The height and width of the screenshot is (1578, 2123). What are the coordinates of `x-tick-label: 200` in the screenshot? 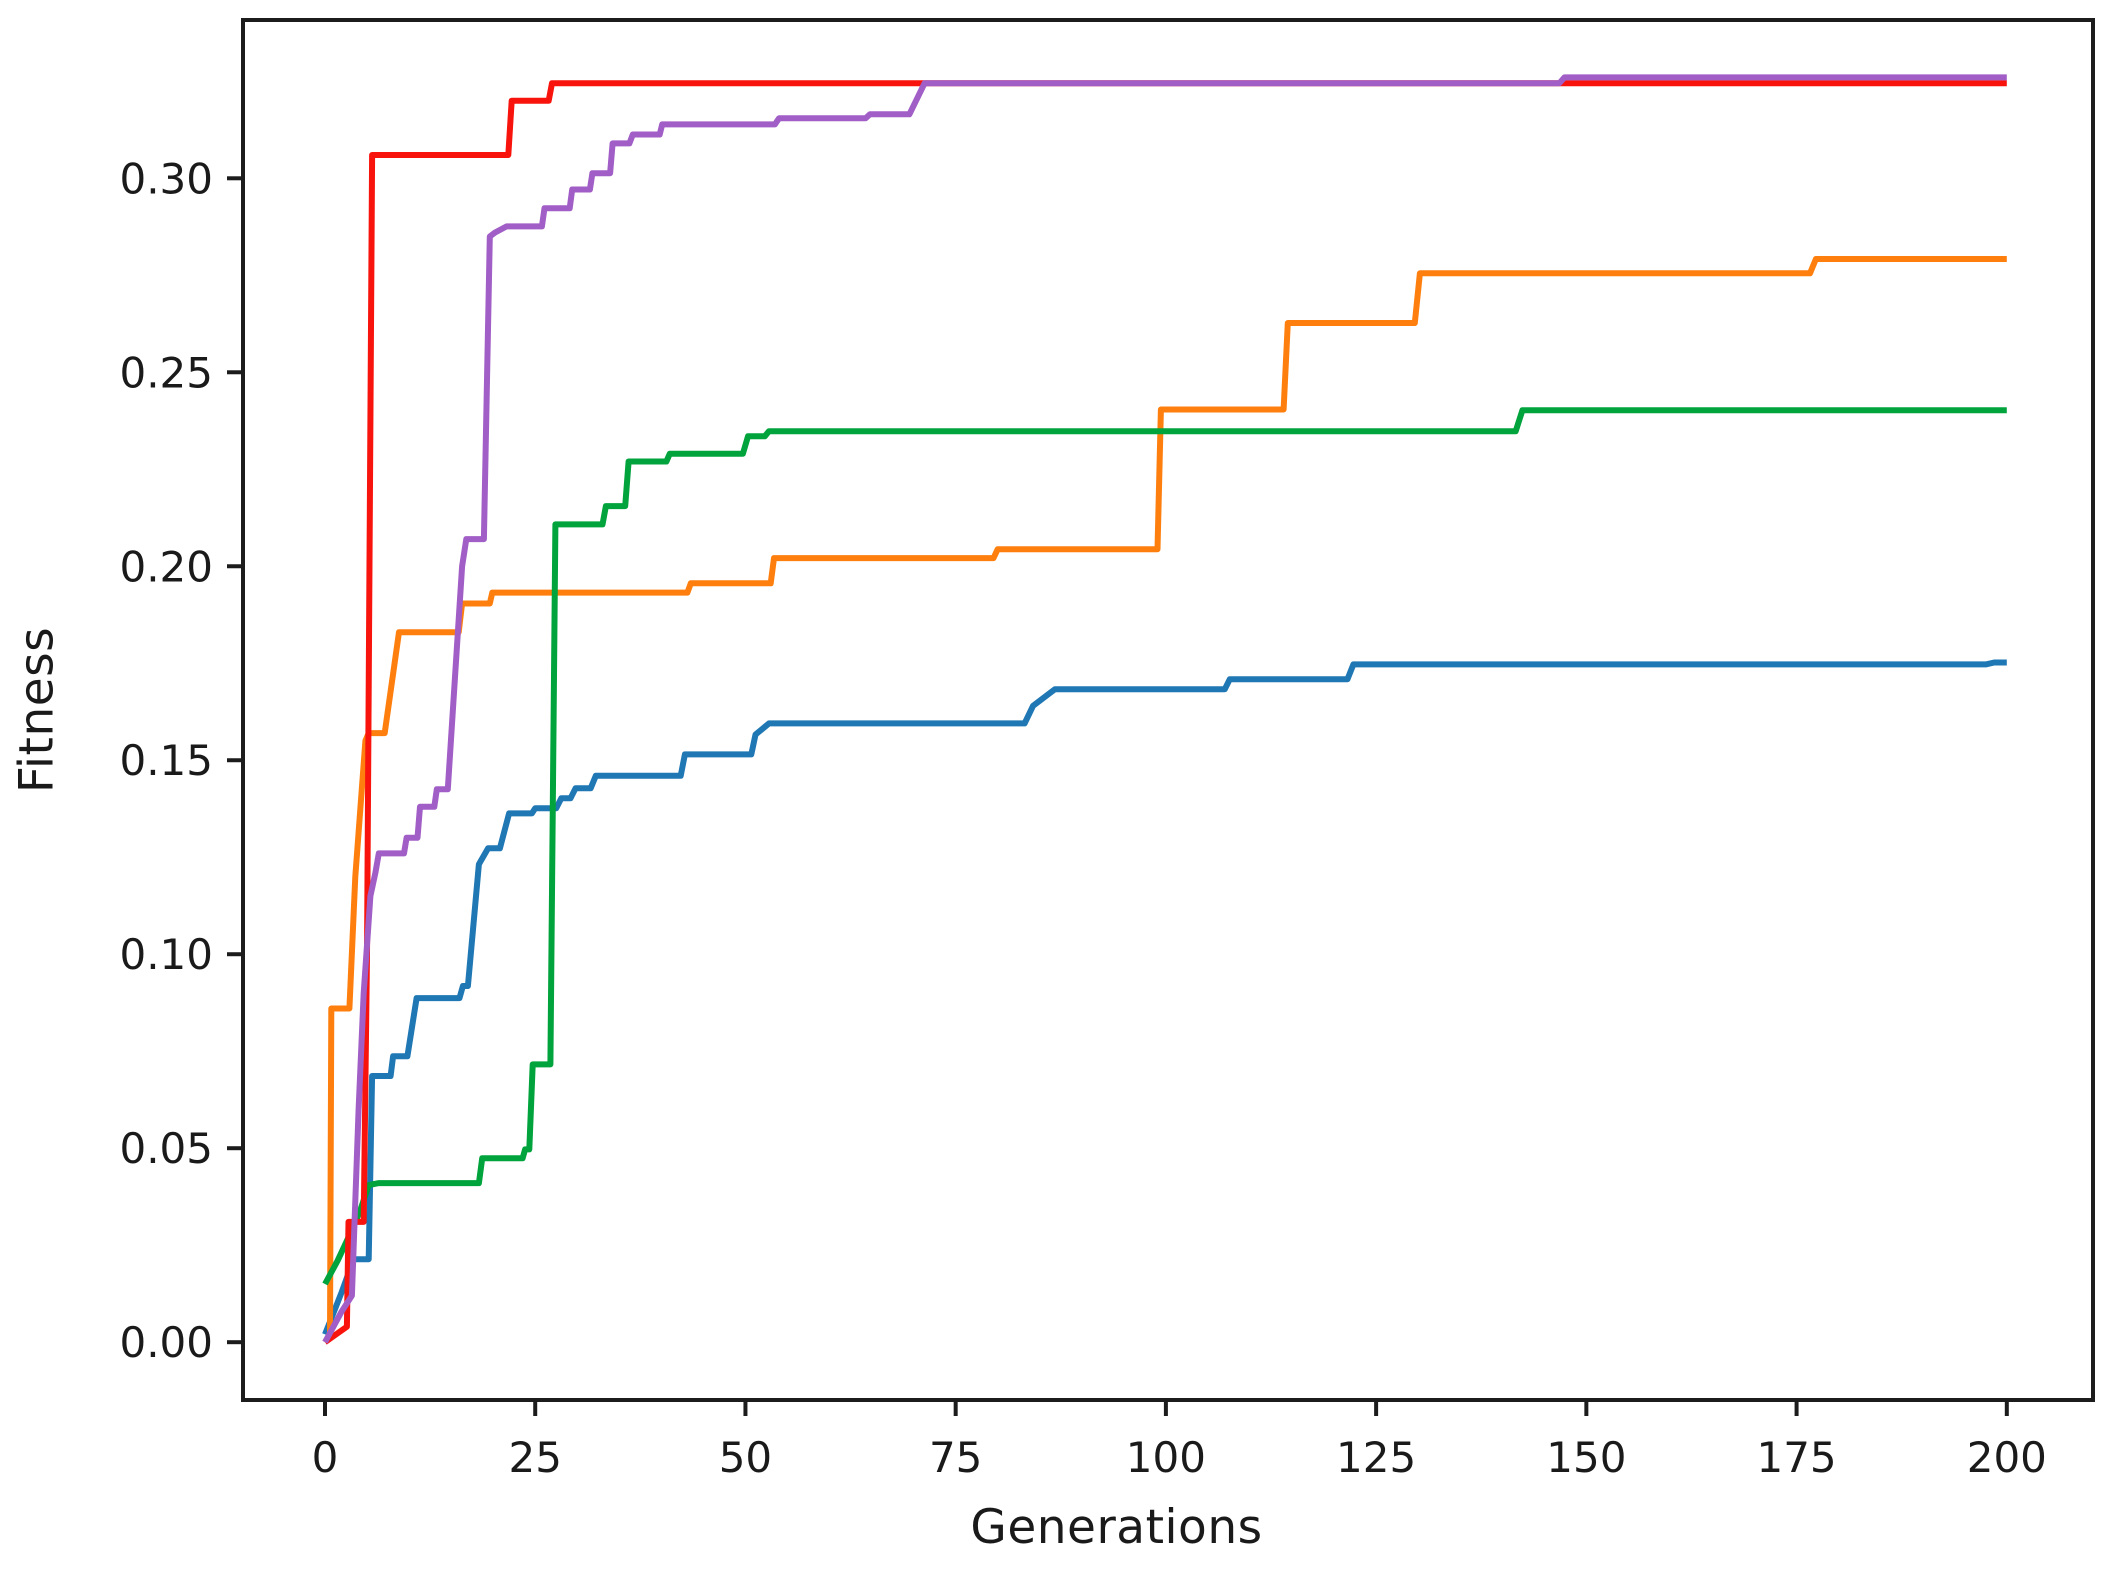 It's located at (2007, 1457).